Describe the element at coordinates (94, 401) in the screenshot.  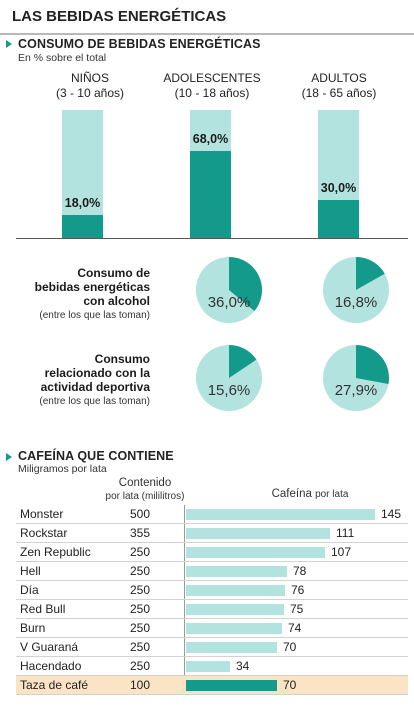
I see `pie-row2-note: (entre los que las toman)` at that location.